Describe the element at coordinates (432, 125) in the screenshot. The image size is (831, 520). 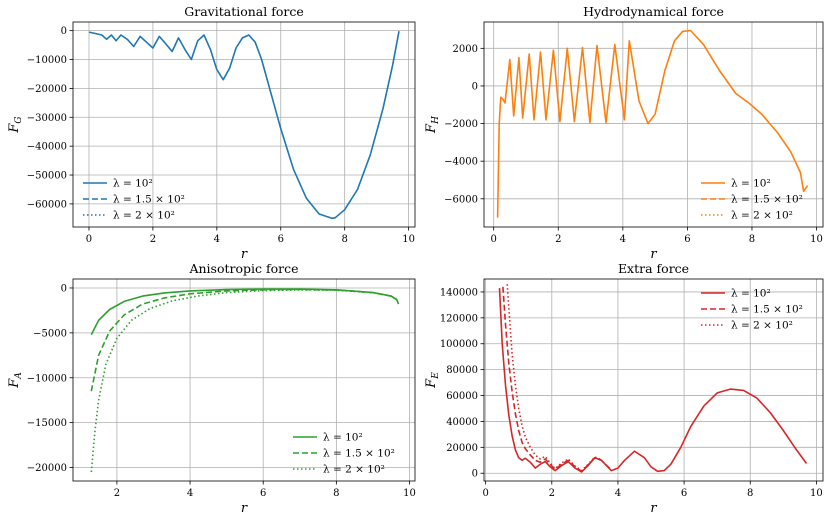
I see `y-axis-label: FH` at that location.